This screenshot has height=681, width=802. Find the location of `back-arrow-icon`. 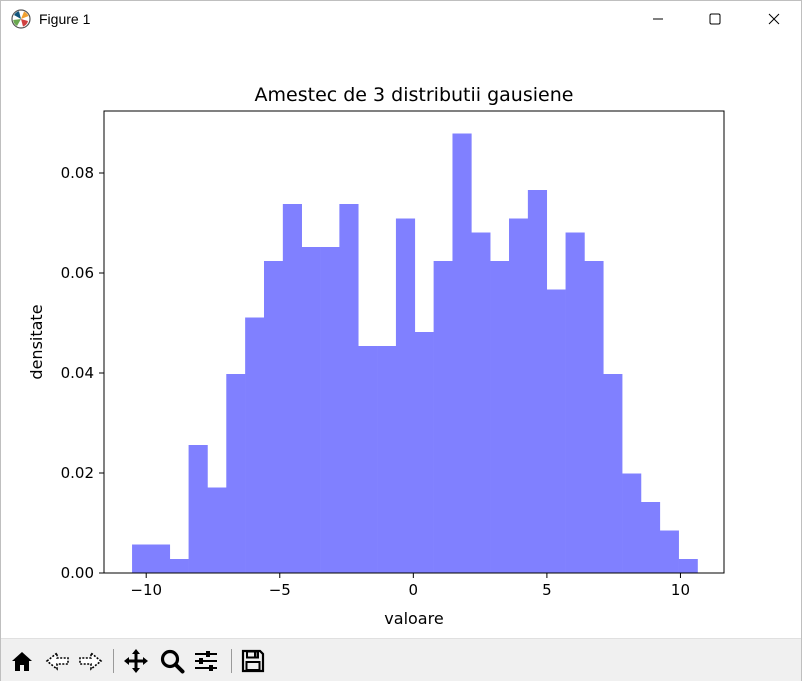

back-arrow-icon is located at coordinates (57, 661).